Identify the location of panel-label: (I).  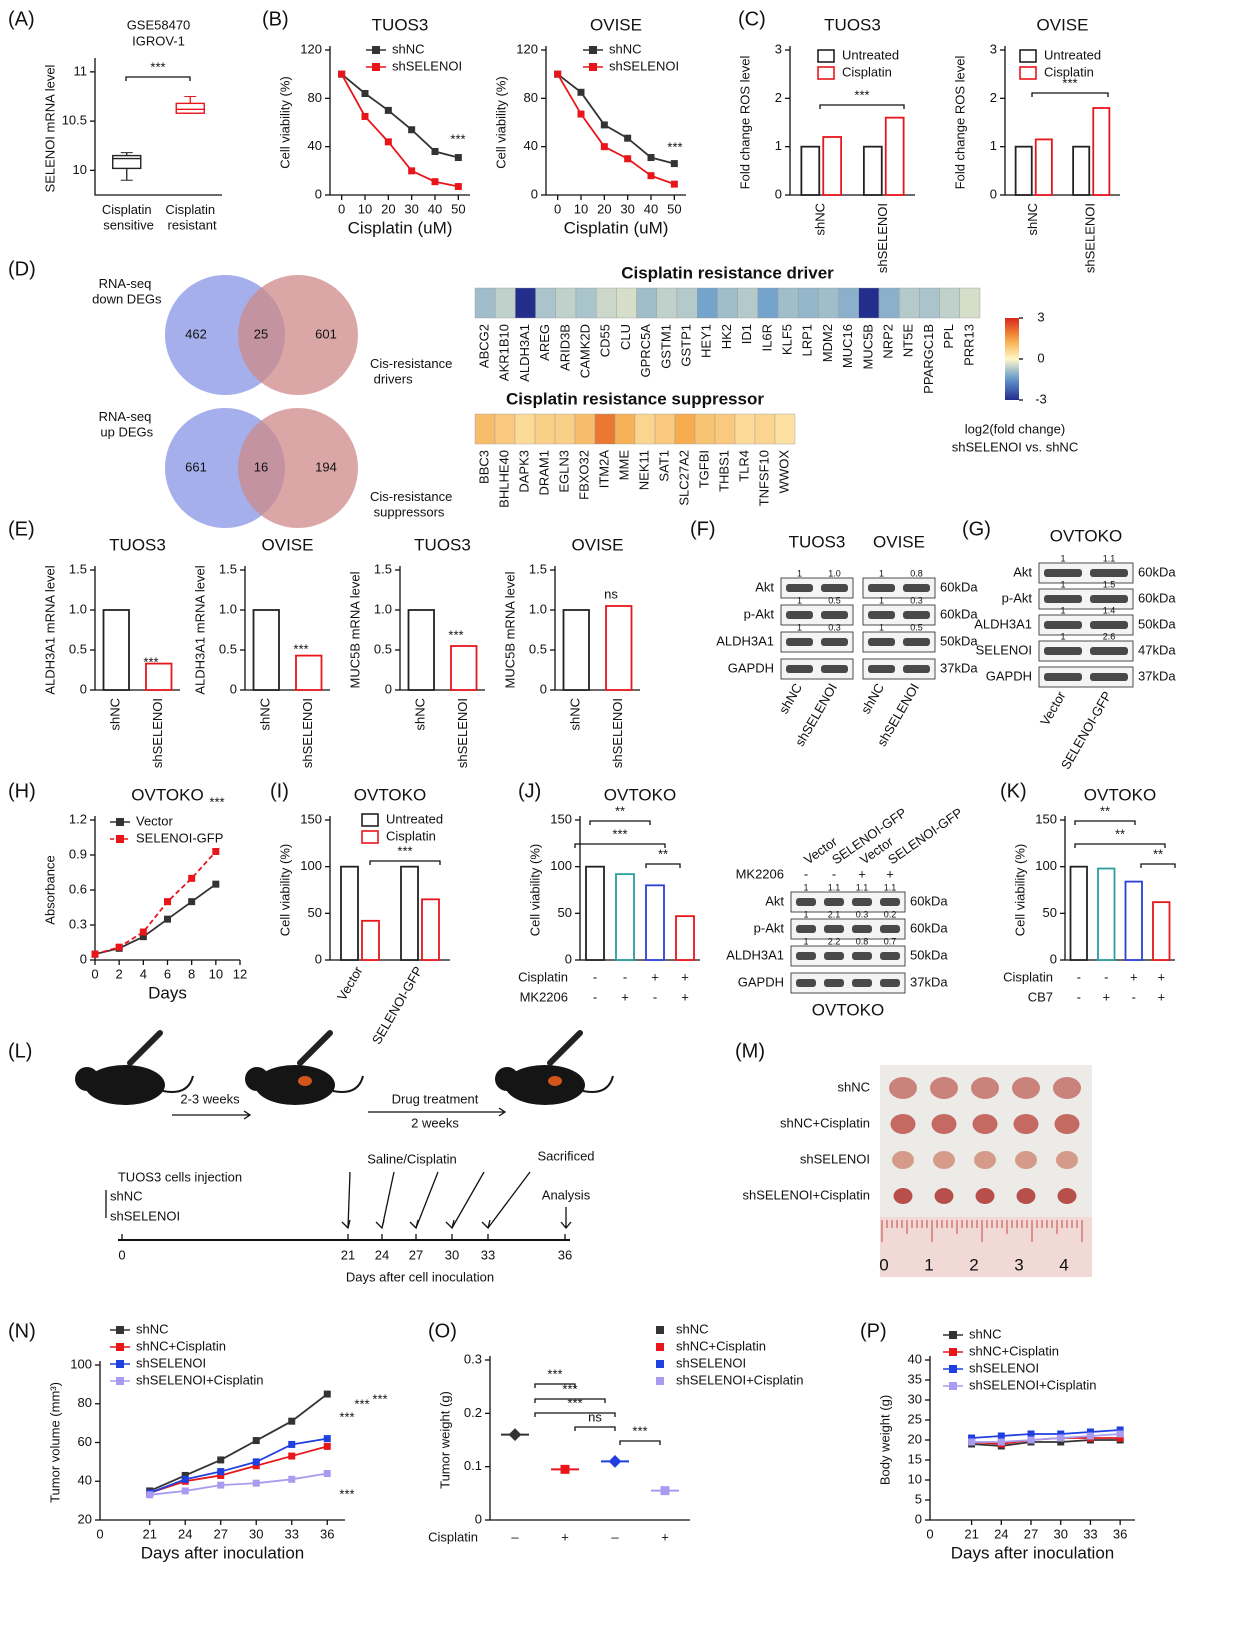
(279, 791).